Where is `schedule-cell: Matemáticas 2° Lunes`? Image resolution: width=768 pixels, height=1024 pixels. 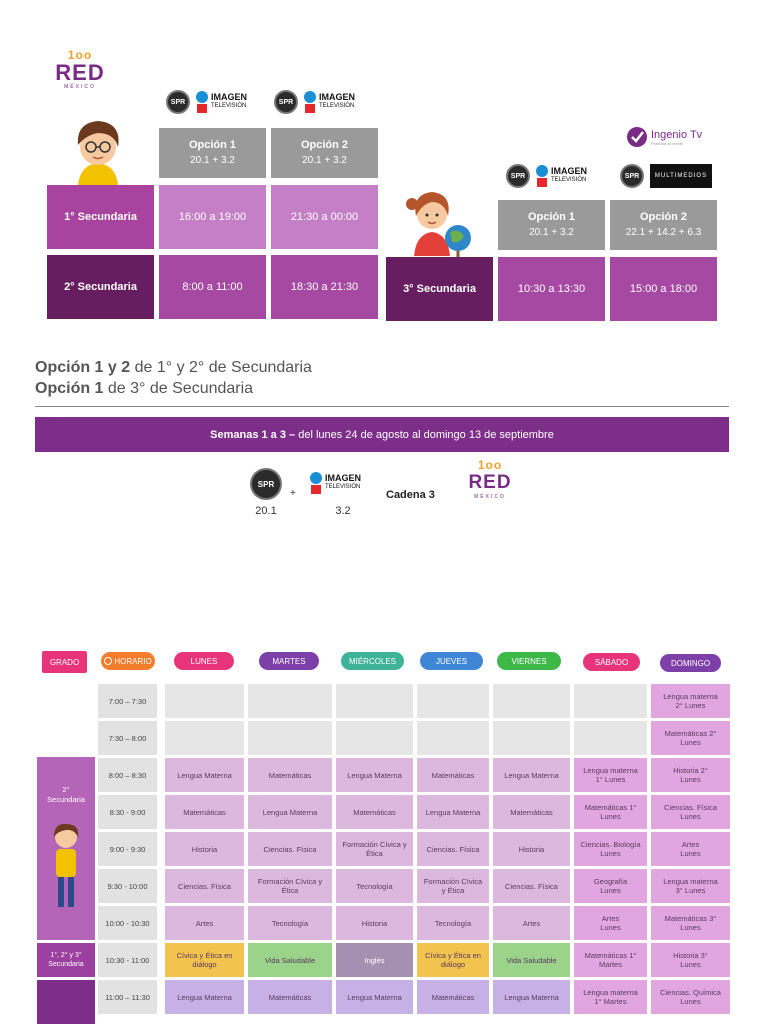
schedule-cell: Matemáticas 2° Lunes is located at coordinates (690, 738).